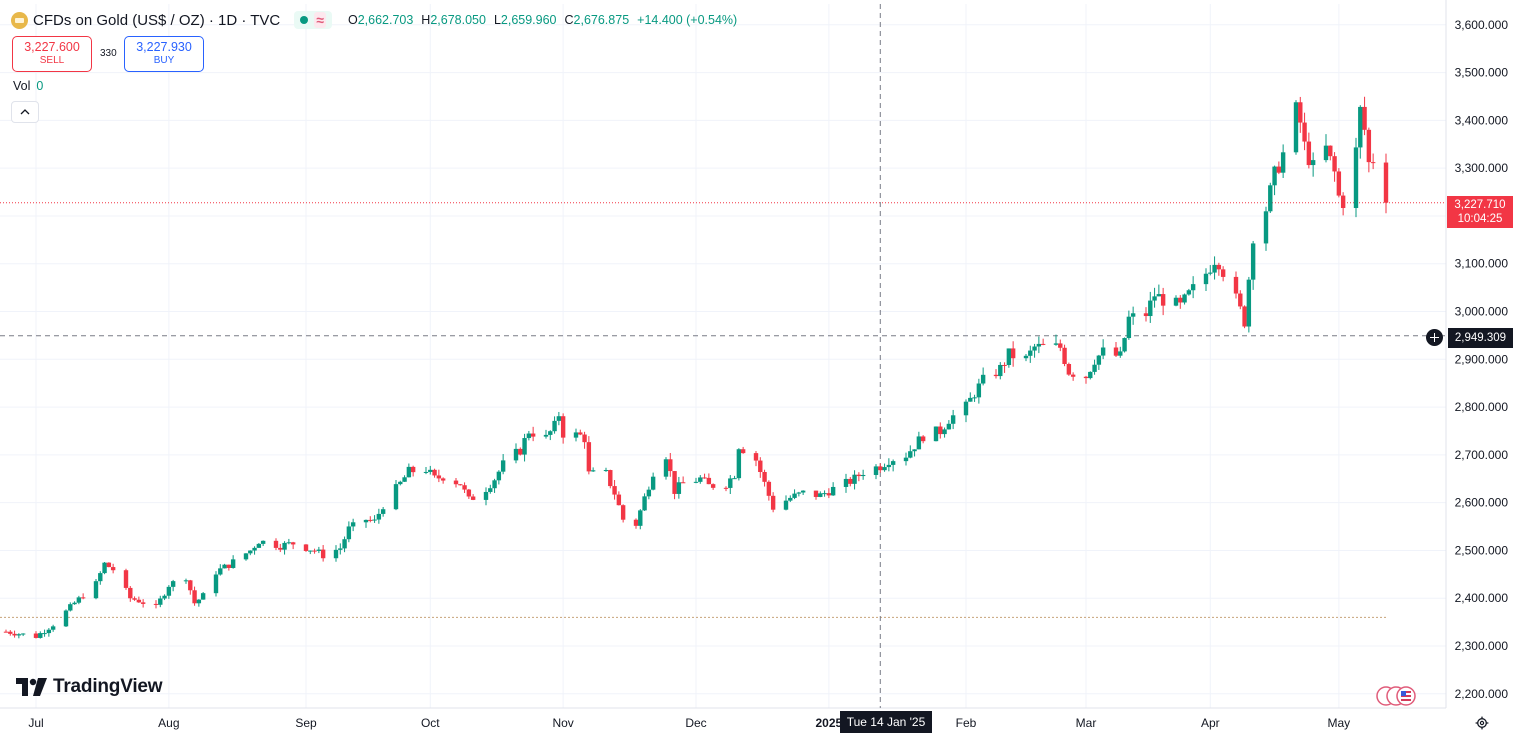 This screenshot has width=1515, height=738. Describe the element at coordinates (28, 86) in the screenshot. I see `volume-legend: Vol 0` at that location.